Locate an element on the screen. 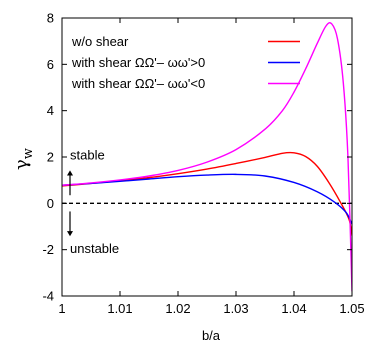 This screenshot has width=369, height=343. unstable-arrow-head is located at coordinates (70, 234).